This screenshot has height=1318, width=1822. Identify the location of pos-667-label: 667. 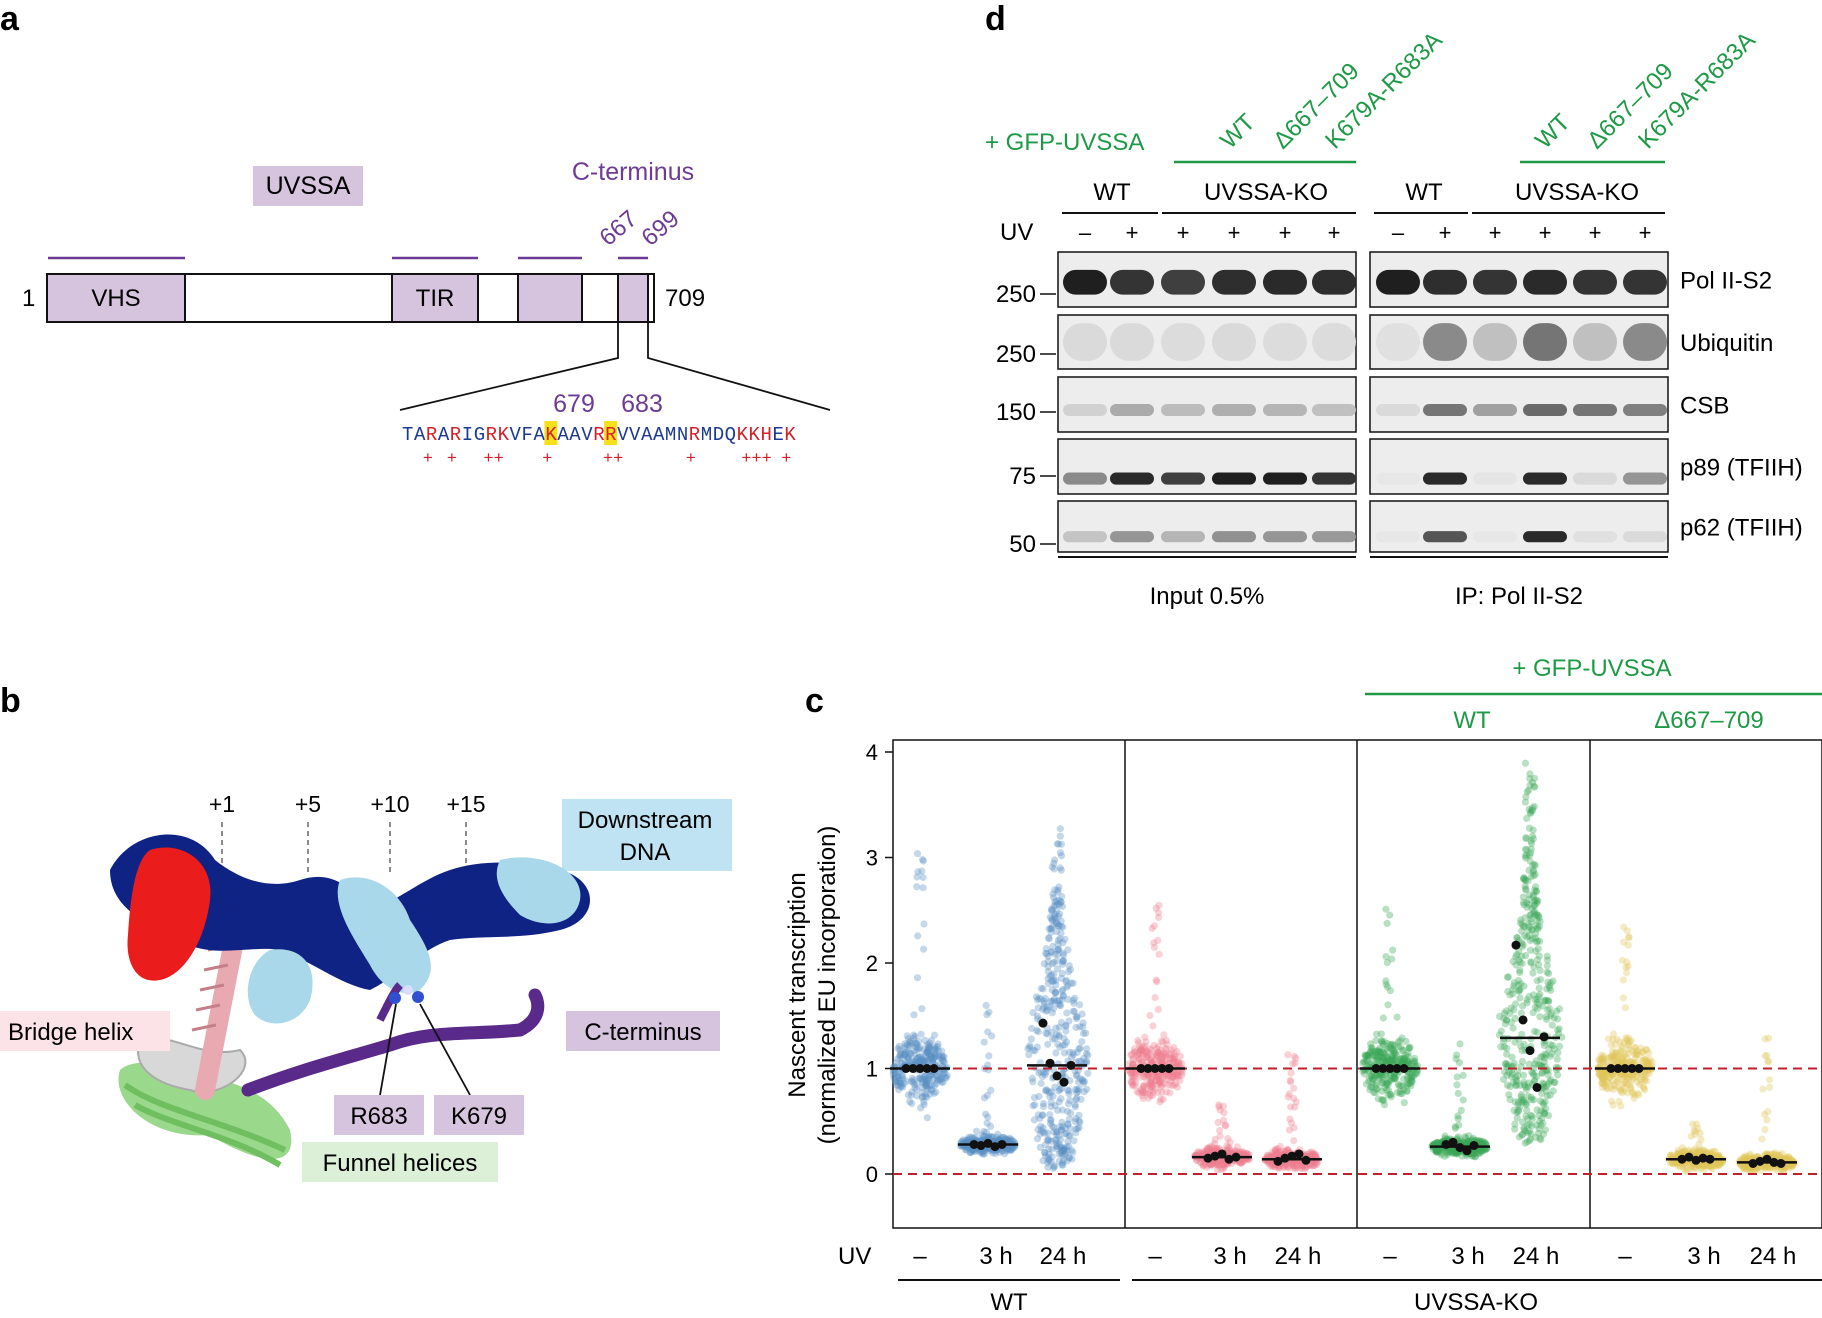
(619, 228).